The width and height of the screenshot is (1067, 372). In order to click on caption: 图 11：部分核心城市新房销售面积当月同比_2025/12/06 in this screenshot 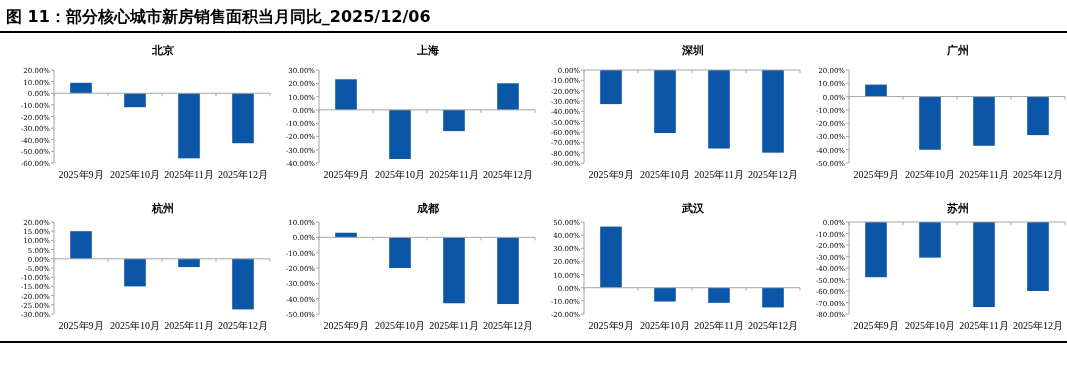, I will do `click(218, 16)`.